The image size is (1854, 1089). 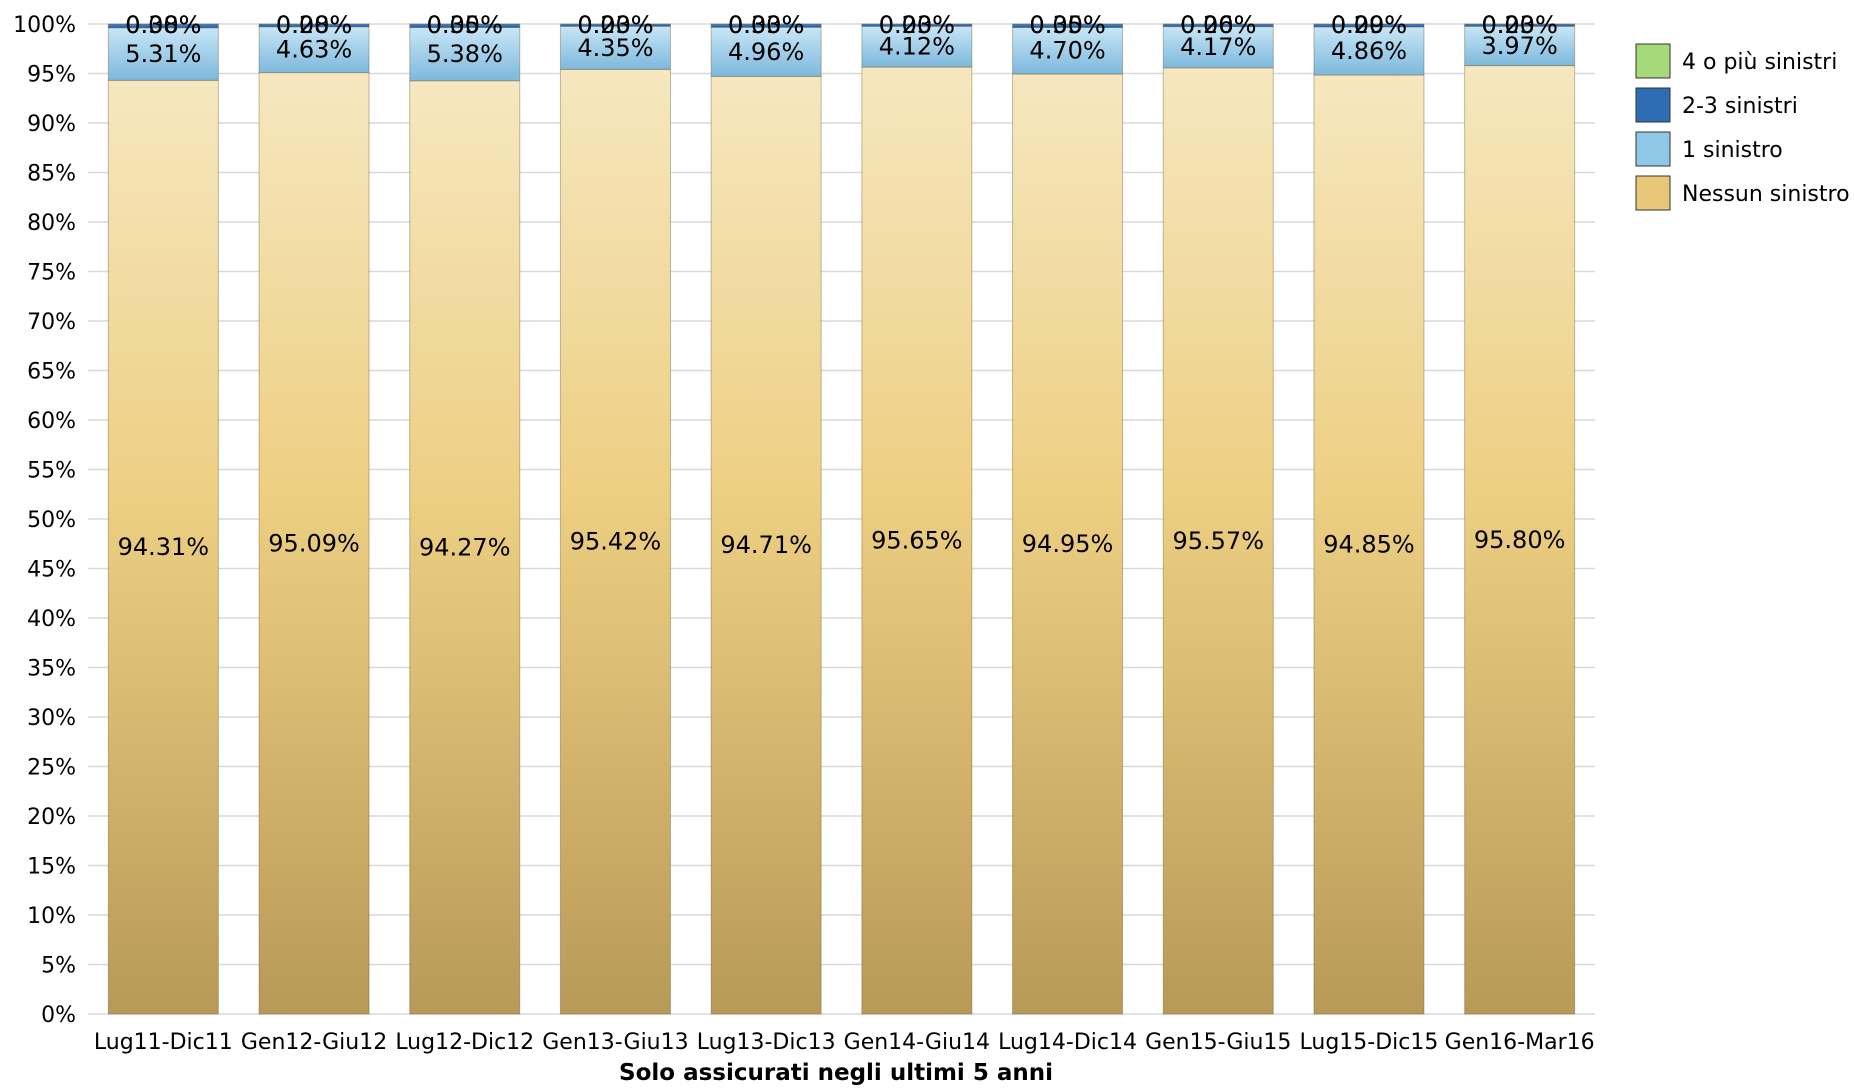 What do you see at coordinates (51, 817) in the screenshot?
I see `y-tick-label: 20%` at bounding box center [51, 817].